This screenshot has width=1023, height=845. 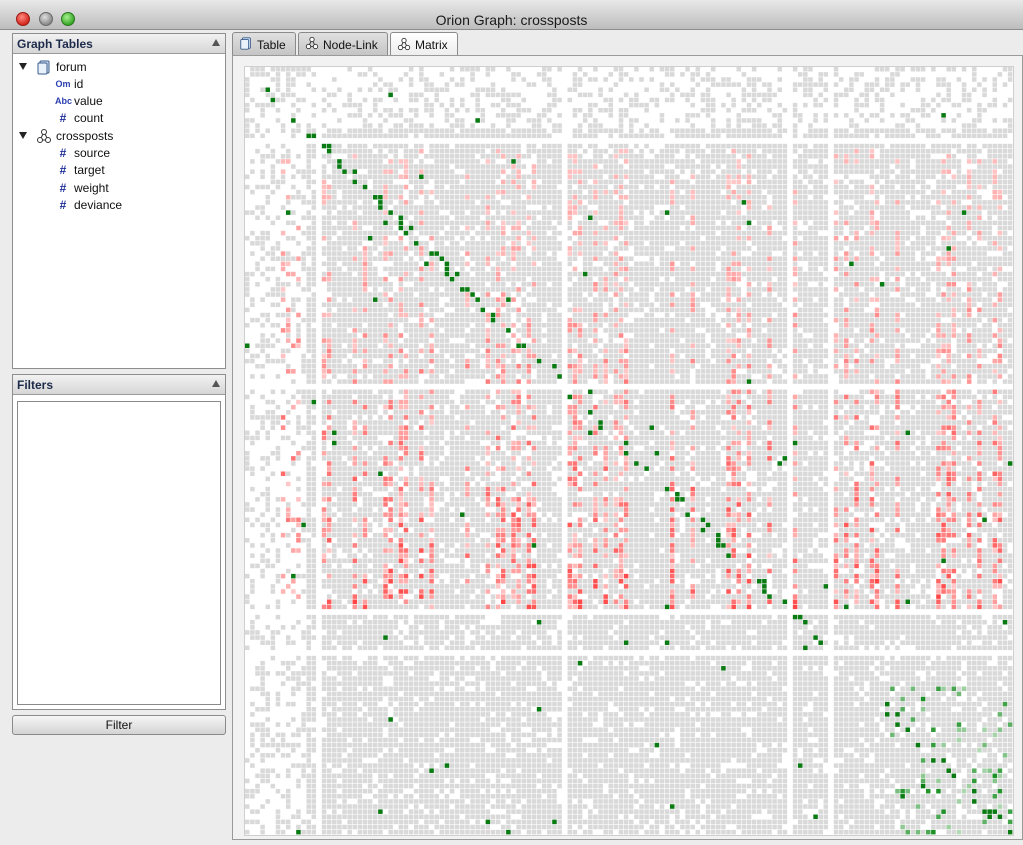 I want to click on tree-column-target: # target, so click(x=80, y=169).